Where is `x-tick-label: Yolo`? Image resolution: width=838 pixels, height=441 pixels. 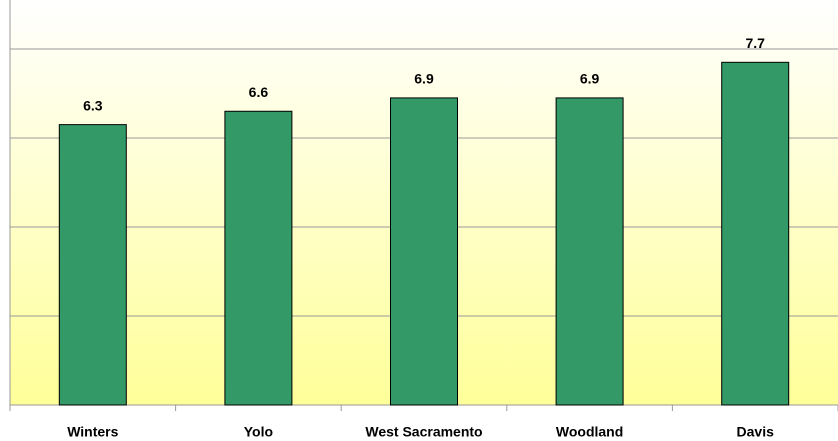 x-tick-label: Yolo is located at coordinates (258, 432).